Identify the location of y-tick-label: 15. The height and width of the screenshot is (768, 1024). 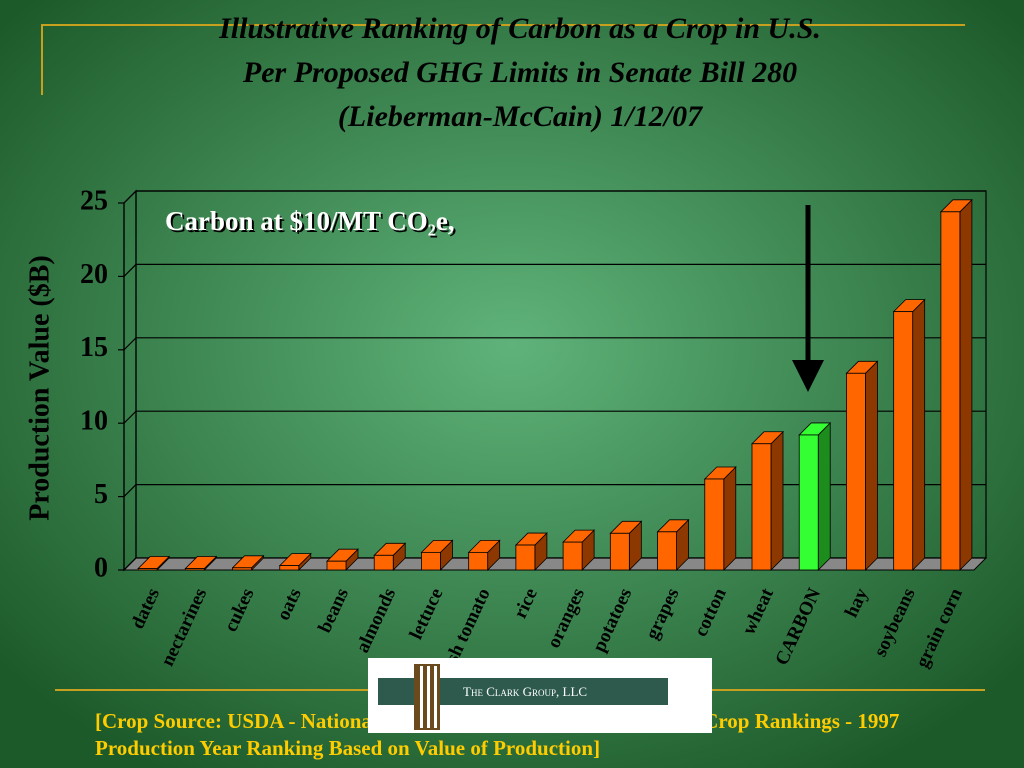
(94, 347).